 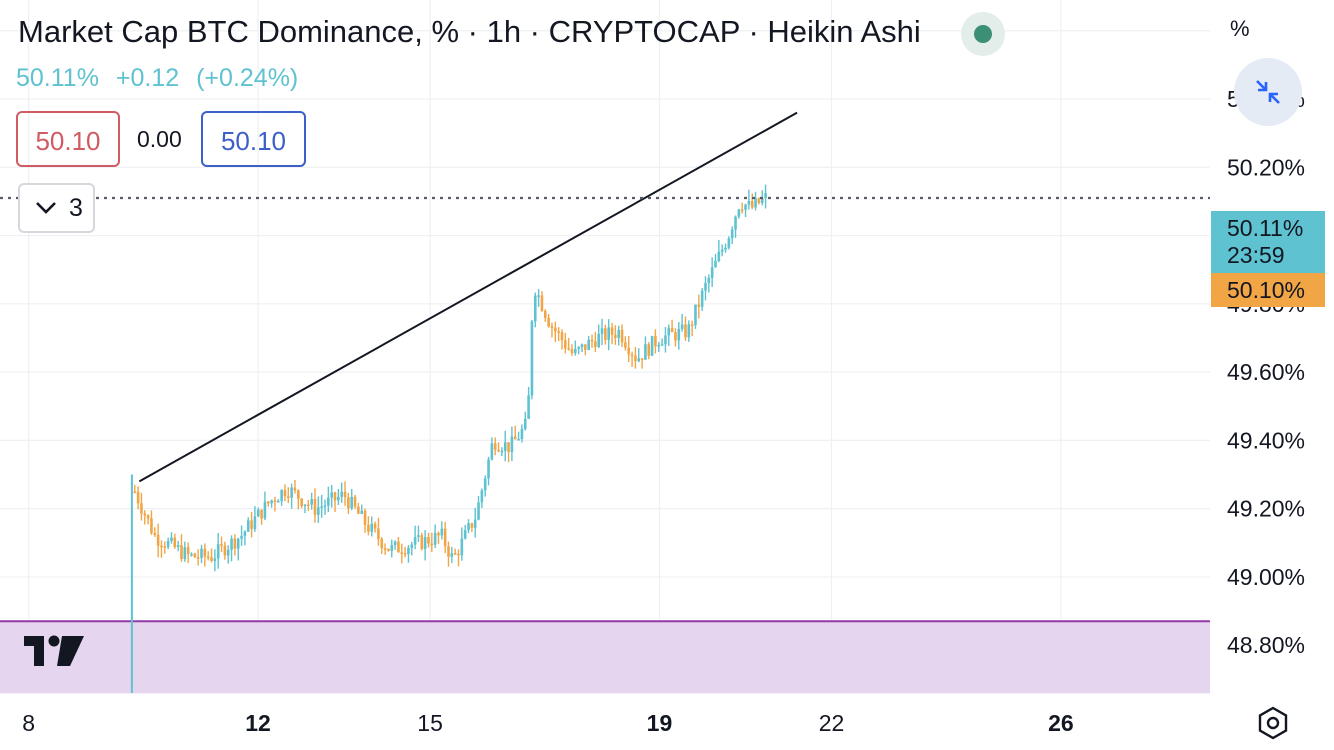 I want to click on time-axis: 8 12 15 19 22 26, so click(x=547, y=723).